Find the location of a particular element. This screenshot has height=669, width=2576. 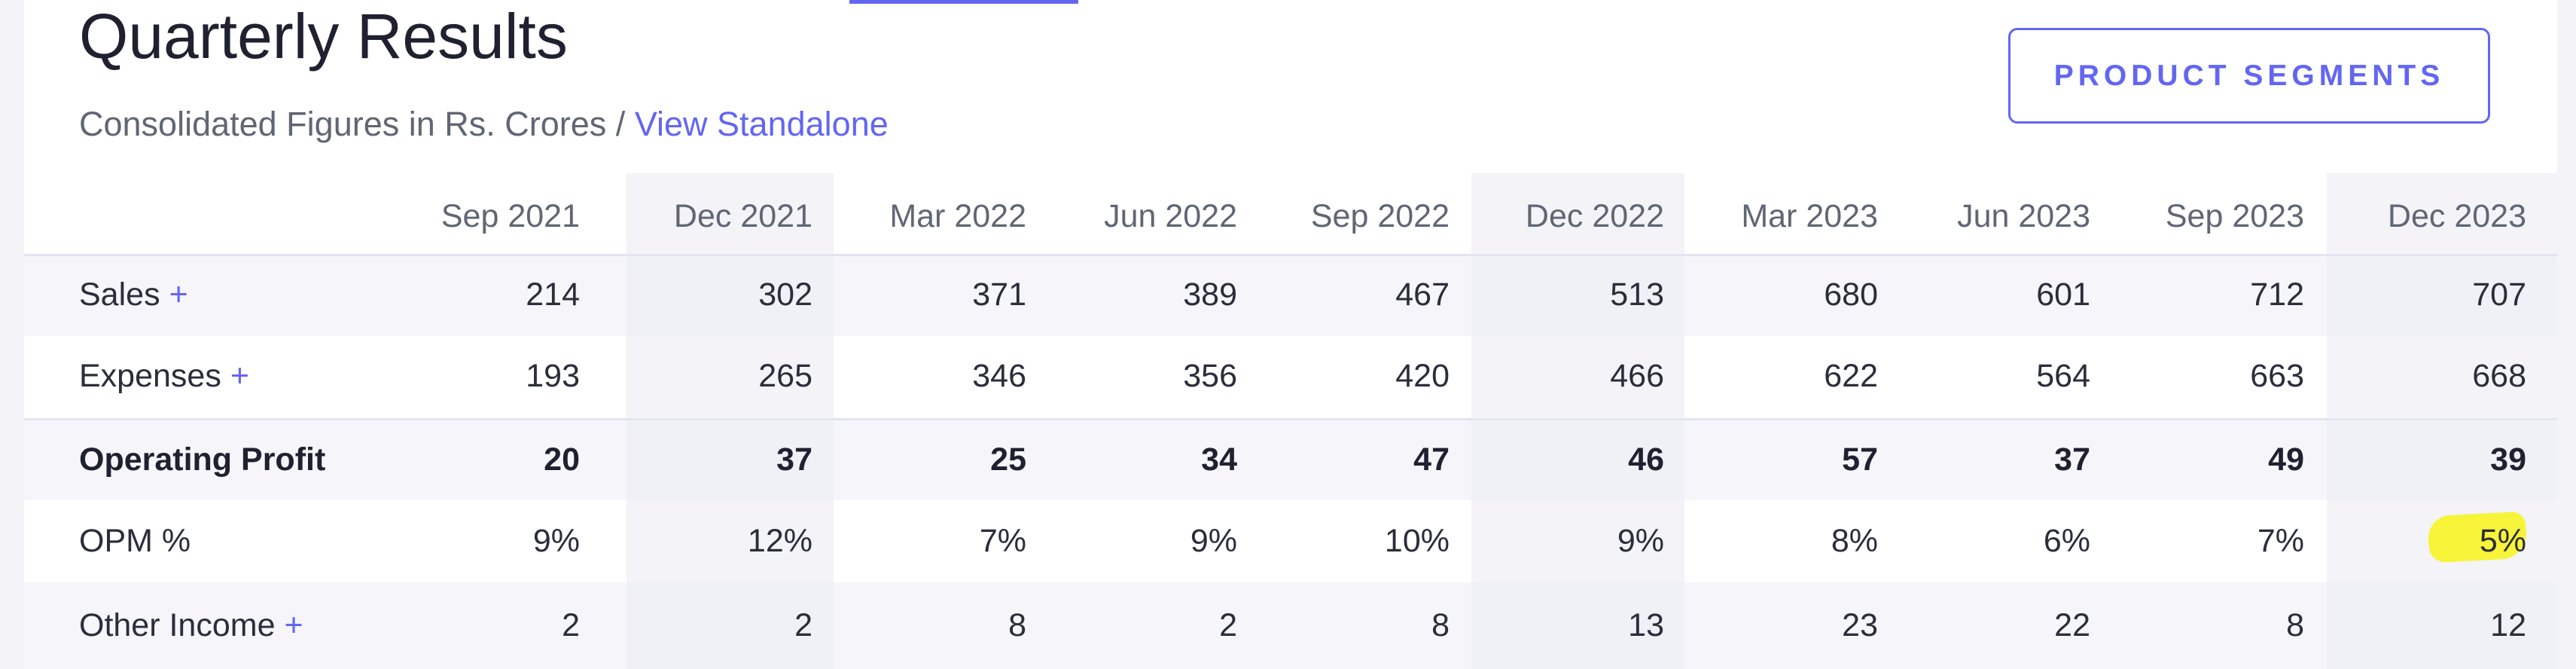

table-cell: 34 is located at coordinates (1219, 459).